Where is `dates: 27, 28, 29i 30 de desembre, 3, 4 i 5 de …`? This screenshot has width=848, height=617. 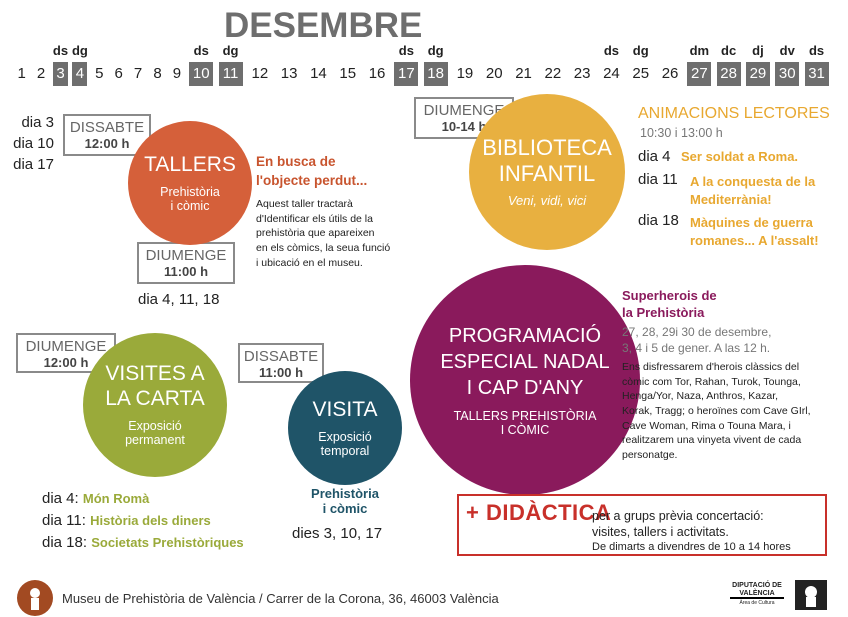 dates: 27, 28, 29i 30 de desembre, 3, 4 i 5 de … is located at coordinates (697, 340).